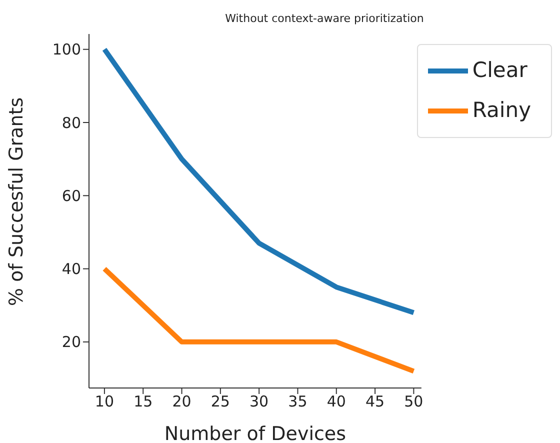 Image resolution: width=560 pixels, height=443 pixels. I want to click on y-tick-label: 100, so click(66, 49).